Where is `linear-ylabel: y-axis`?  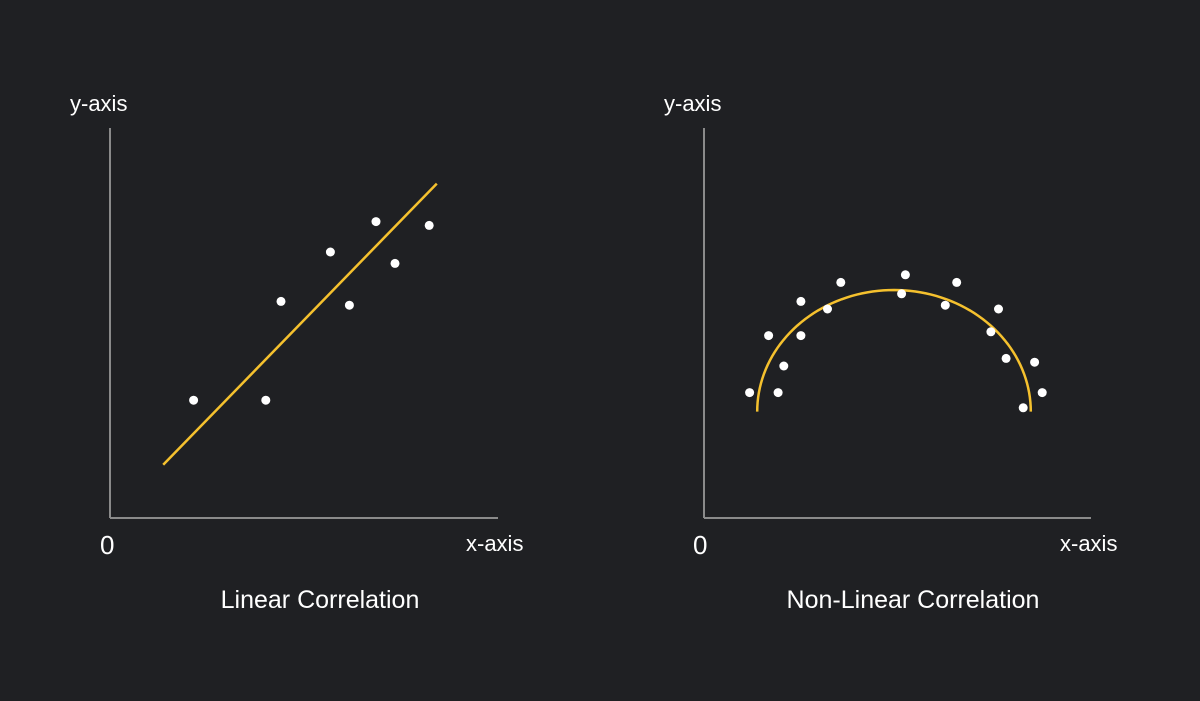
linear-ylabel: y-axis is located at coordinates (98, 103).